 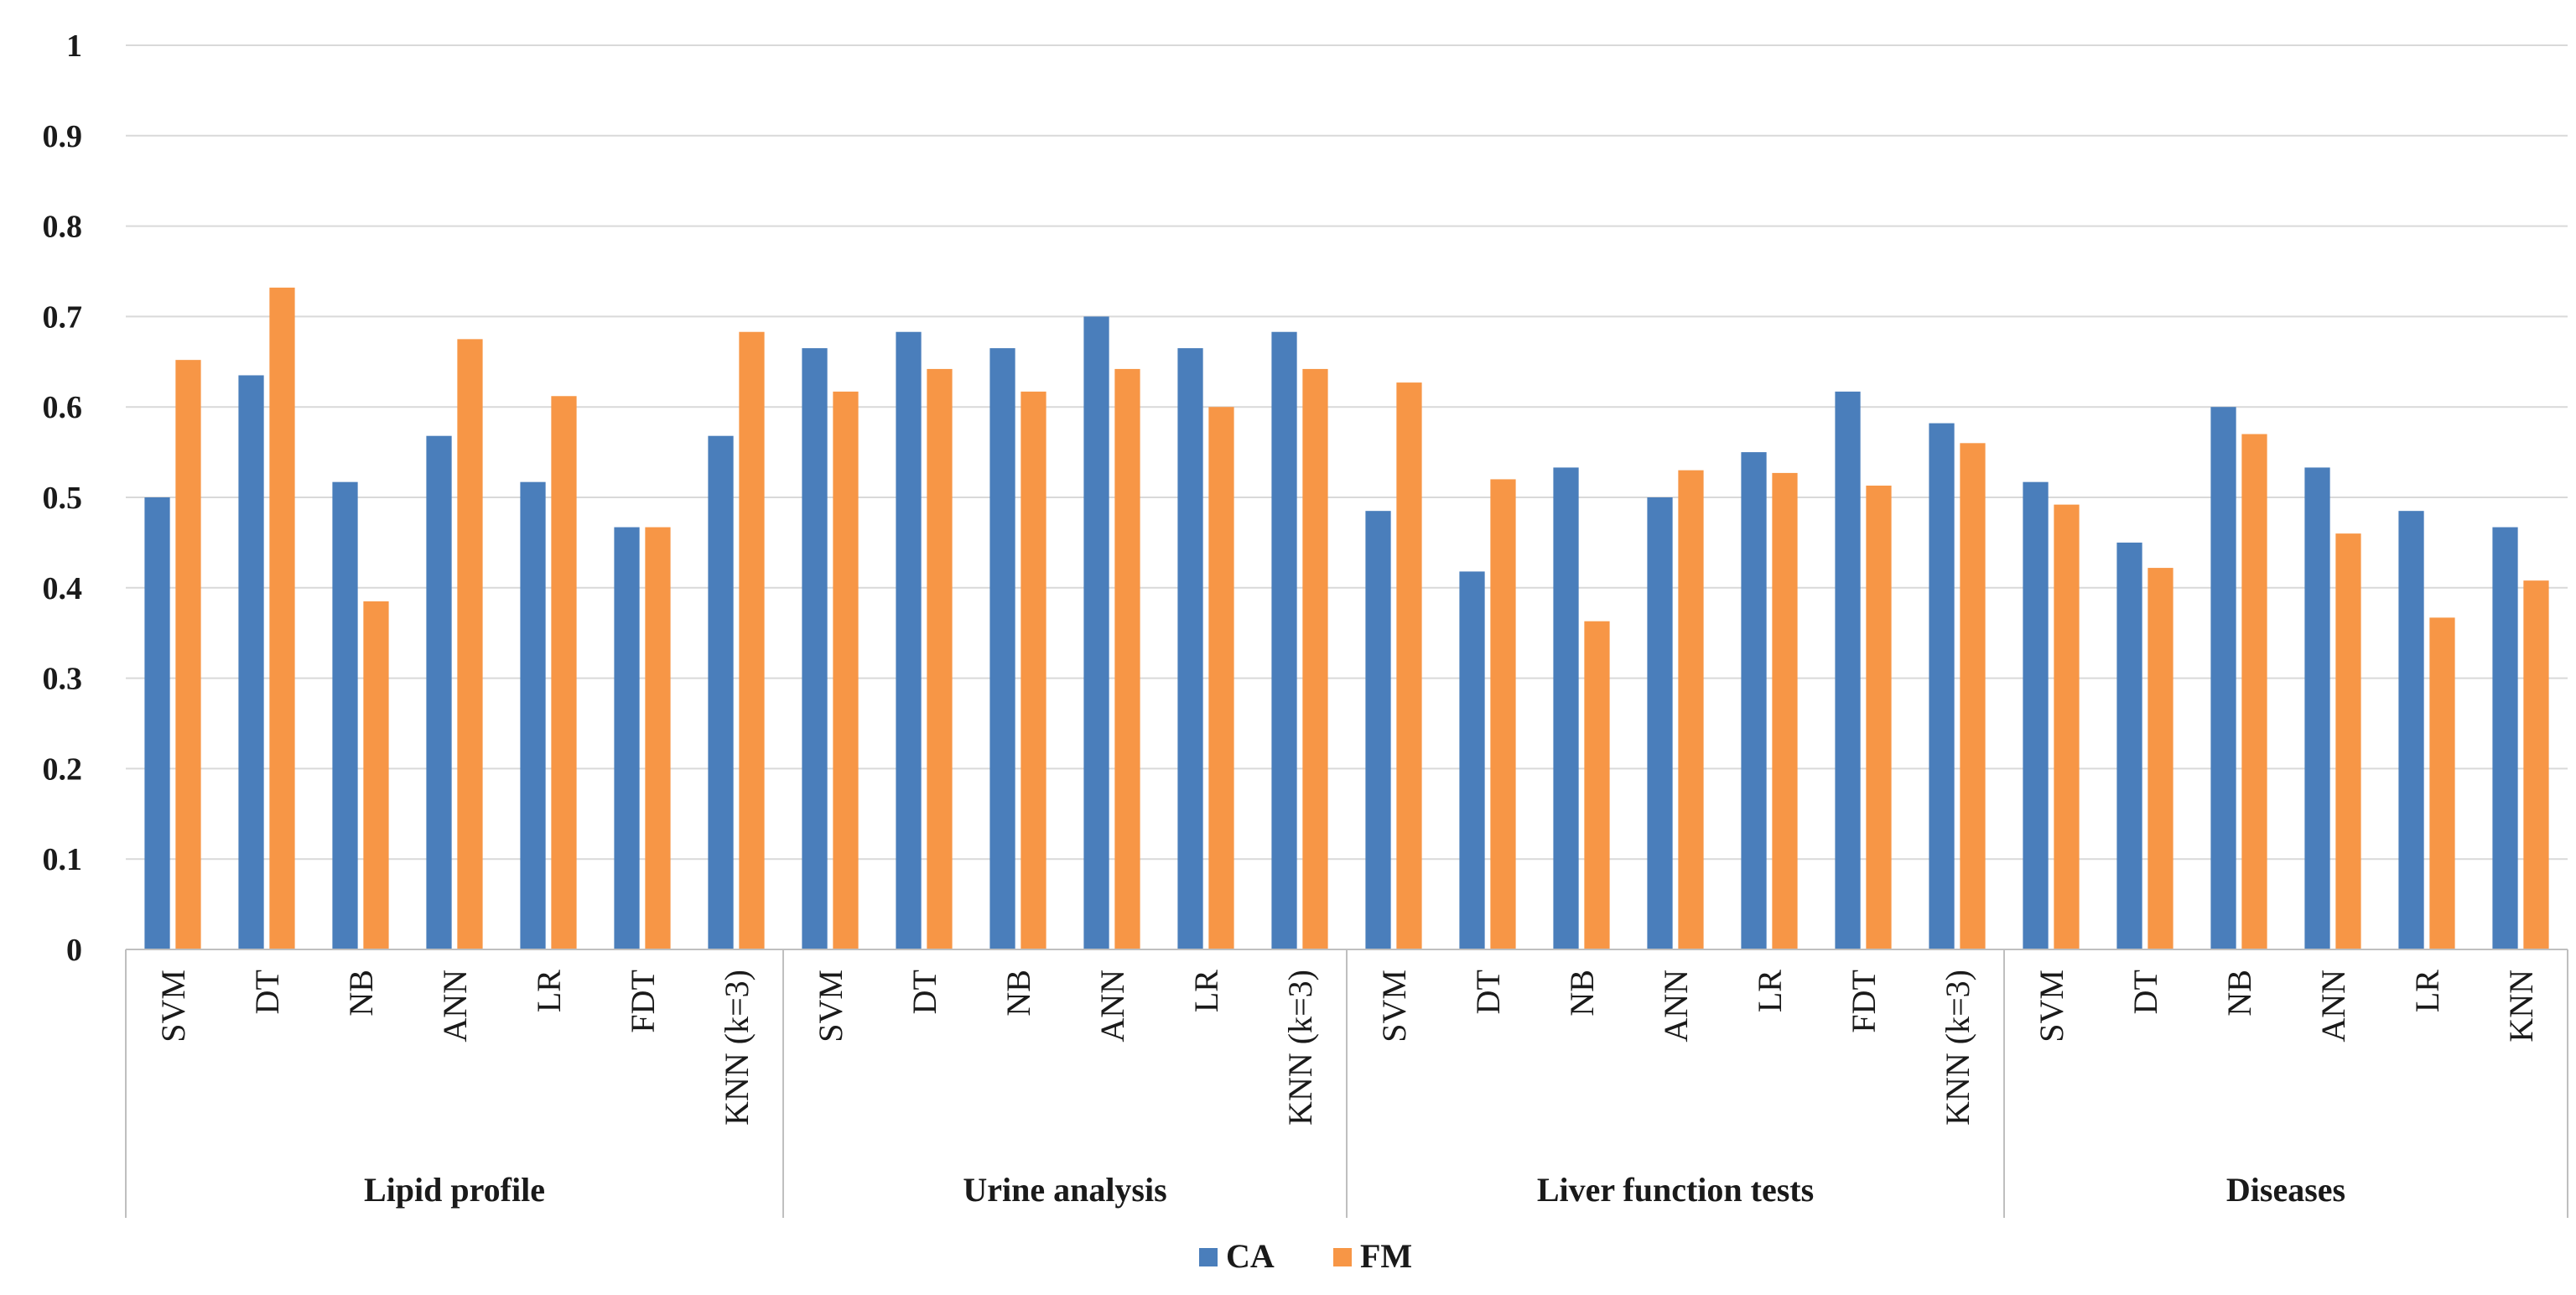 I want to click on y-tick-label: 0.5, so click(x=63, y=498).